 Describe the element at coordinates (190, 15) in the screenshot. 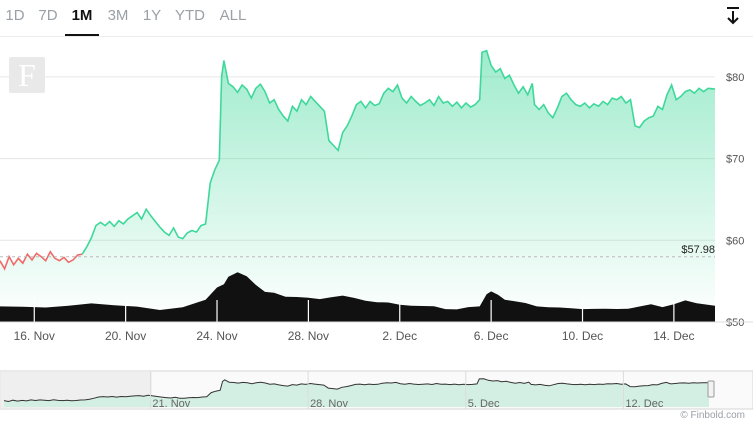

I see `tab-ytd: YTD` at that location.